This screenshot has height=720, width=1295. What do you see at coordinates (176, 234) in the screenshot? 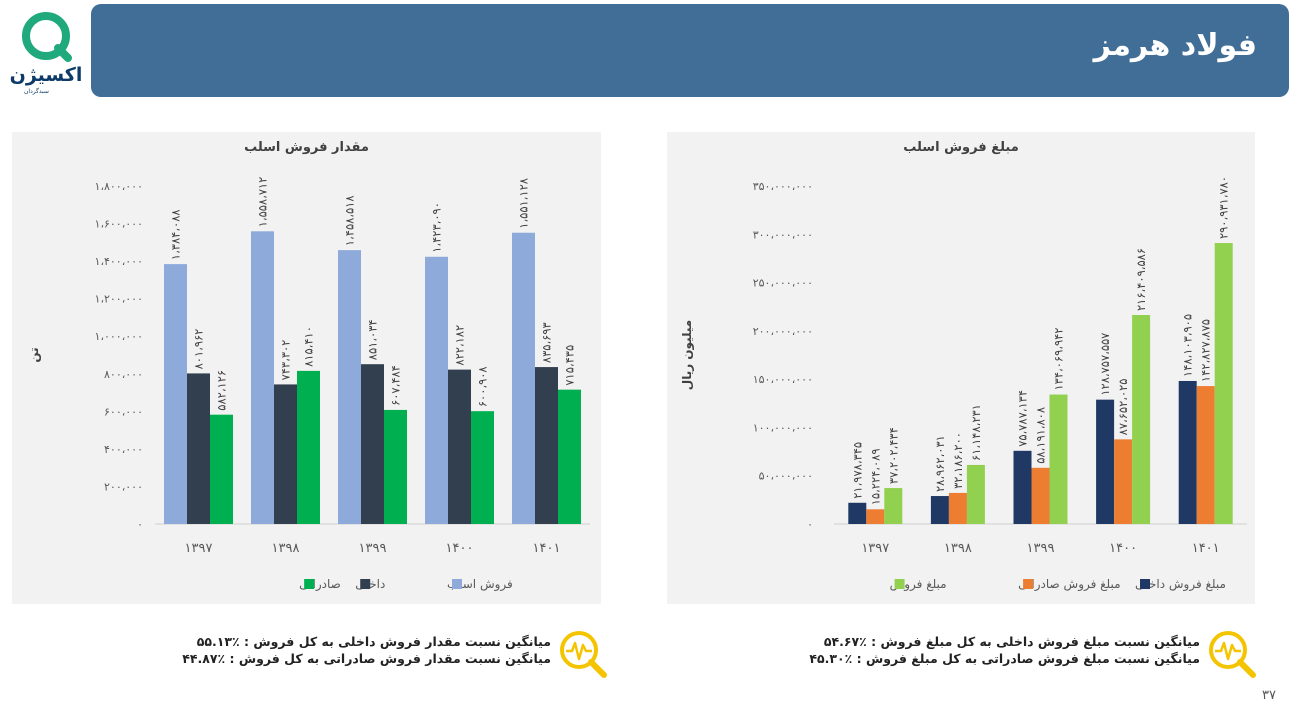
I see `data-label: ۱،۳۸۴،۰۸۸` at bounding box center [176, 234].